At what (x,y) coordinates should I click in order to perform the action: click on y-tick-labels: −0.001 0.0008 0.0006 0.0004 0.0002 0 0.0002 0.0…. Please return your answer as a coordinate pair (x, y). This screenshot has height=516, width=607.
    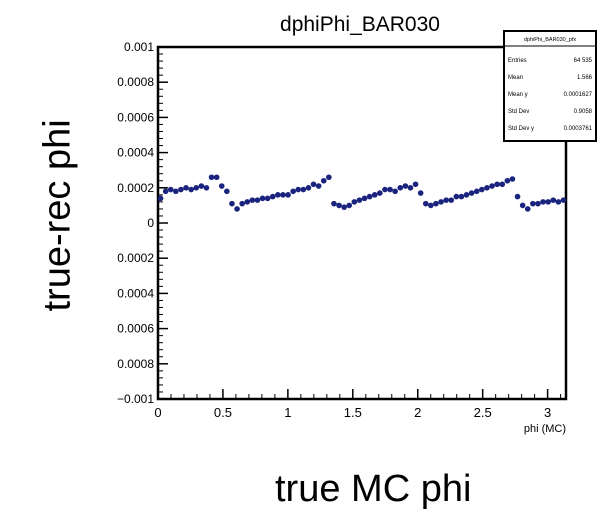
    Looking at the image, I should click on (135, 223).